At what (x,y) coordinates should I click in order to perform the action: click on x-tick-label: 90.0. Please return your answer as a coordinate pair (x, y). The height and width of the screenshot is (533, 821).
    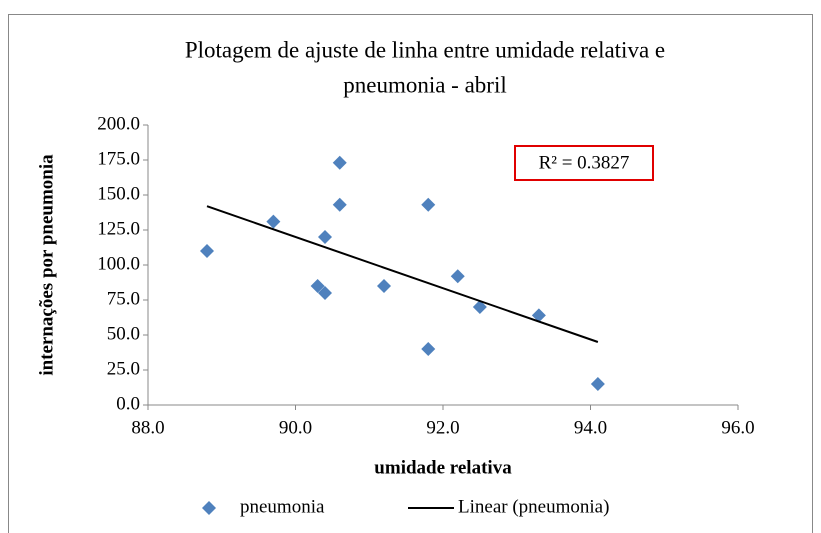
    Looking at the image, I should click on (295, 427).